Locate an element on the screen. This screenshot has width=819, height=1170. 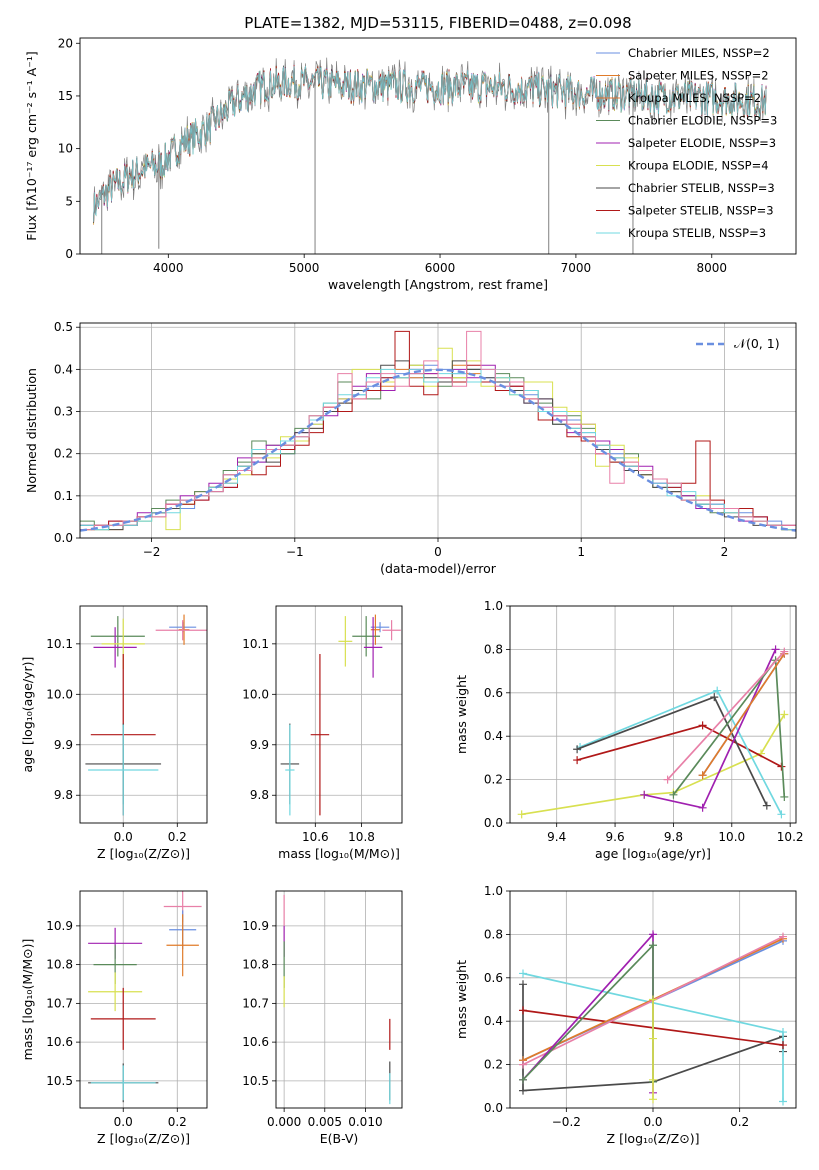
y-axis-label: age [log₁₀(age/yr)] is located at coordinates (27, 715).